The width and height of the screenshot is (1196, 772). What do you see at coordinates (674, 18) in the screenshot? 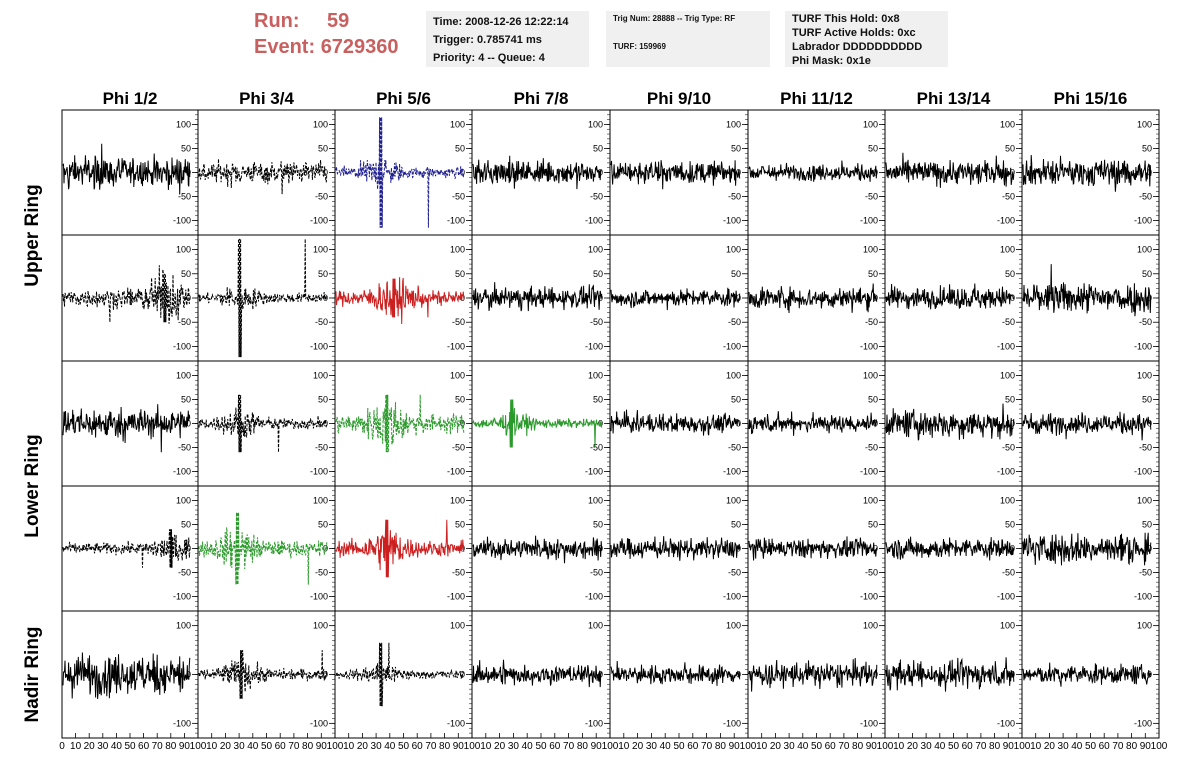
I see `trig-num-text: Trig Num: 28888 -- Trig Type: RF` at bounding box center [674, 18].